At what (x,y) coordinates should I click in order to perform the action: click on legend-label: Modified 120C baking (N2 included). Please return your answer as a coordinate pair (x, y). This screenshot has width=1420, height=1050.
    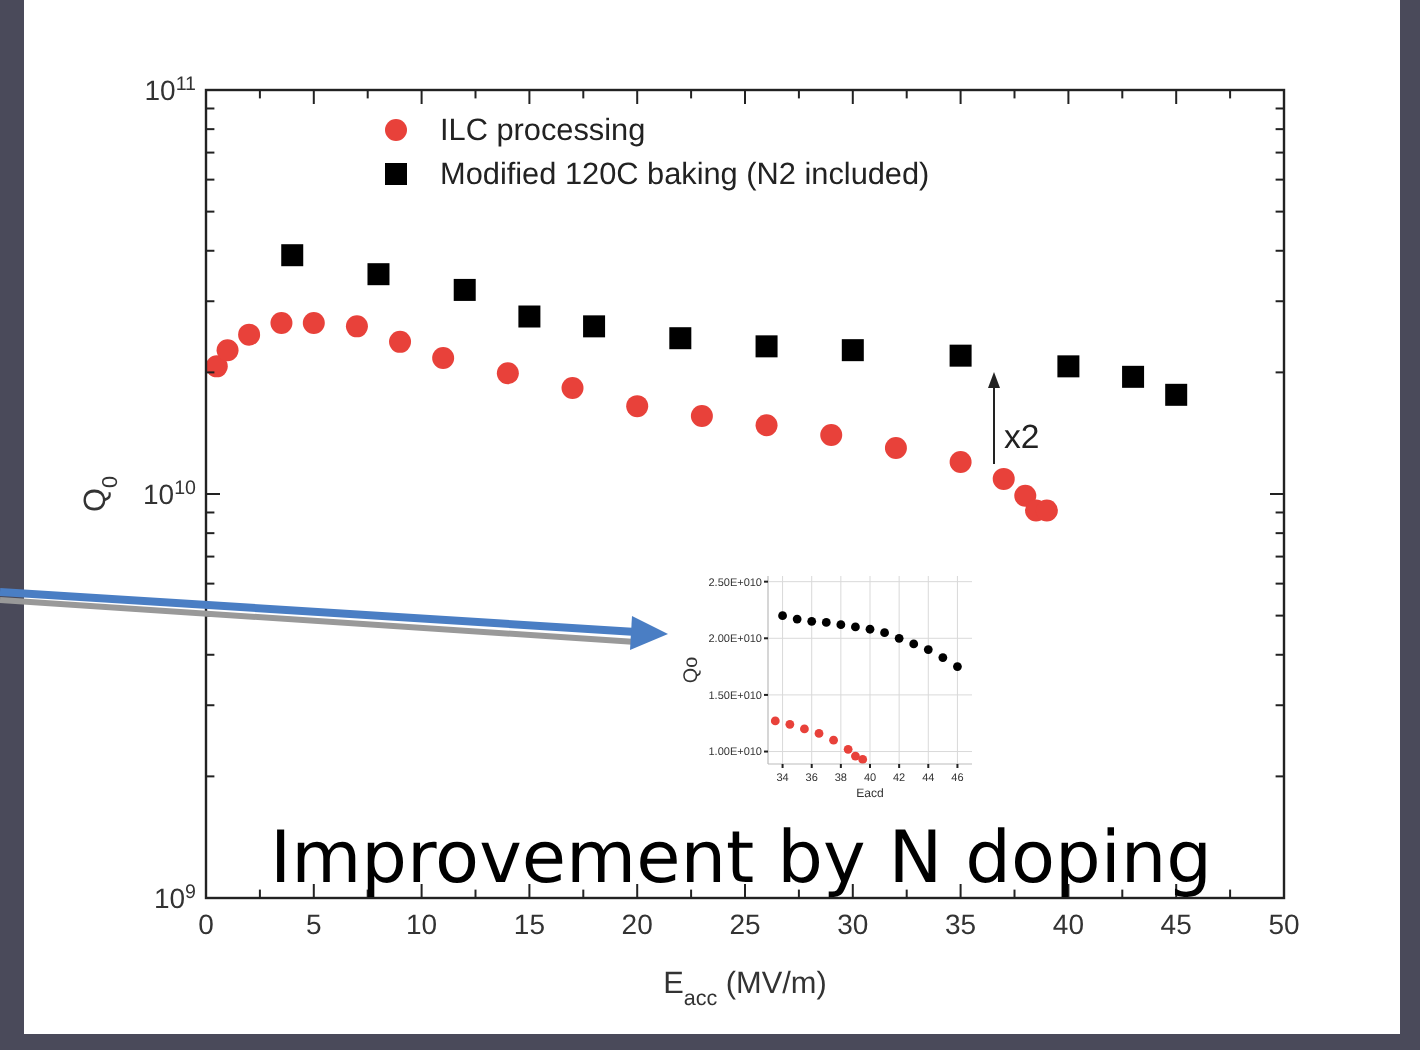
    Looking at the image, I should click on (685, 175).